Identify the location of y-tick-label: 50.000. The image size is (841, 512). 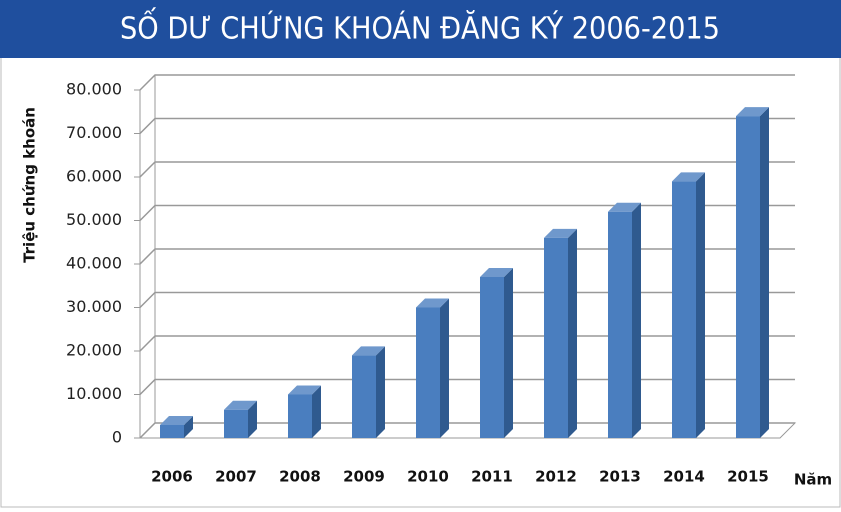
(94, 219).